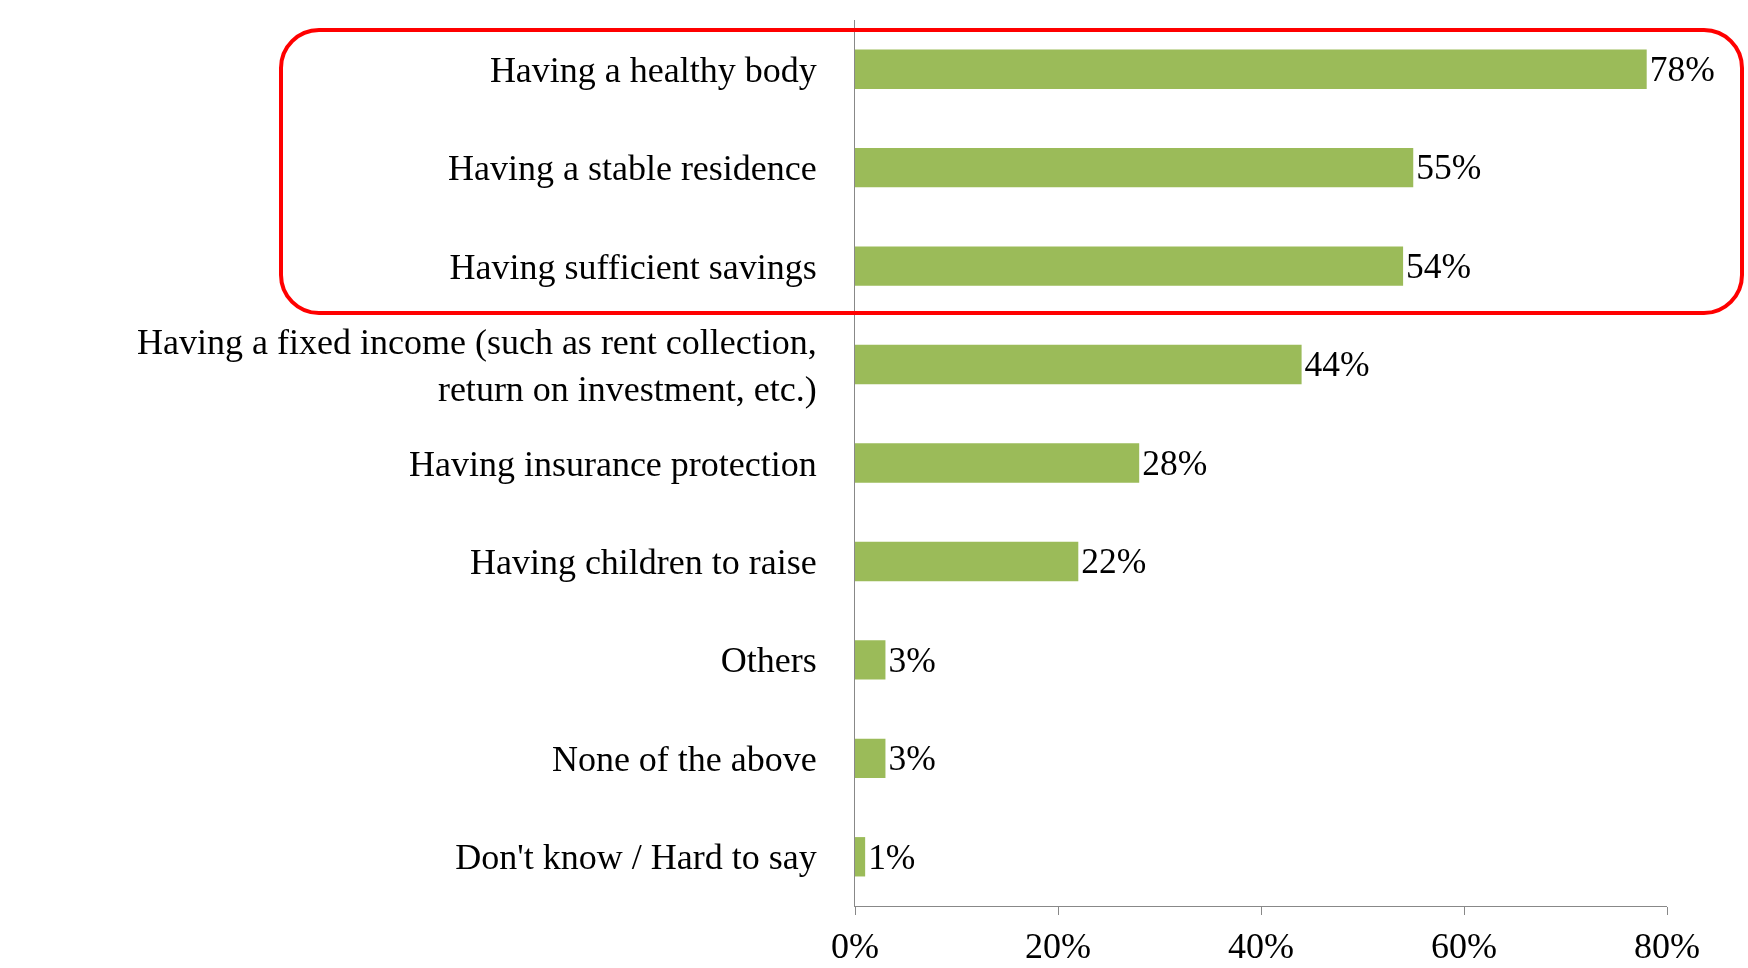 The height and width of the screenshot is (968, 1748). What do you see at coordinates (768, 660) in the screenshot?
I see `y-tick-label: Others` at bounding box center [768, 660].